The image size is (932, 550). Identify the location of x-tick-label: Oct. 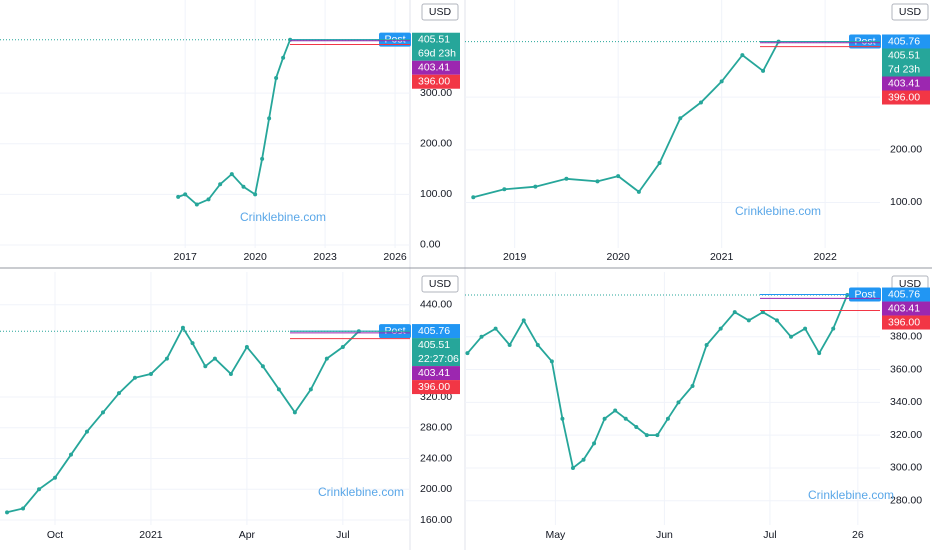
(55, 535).